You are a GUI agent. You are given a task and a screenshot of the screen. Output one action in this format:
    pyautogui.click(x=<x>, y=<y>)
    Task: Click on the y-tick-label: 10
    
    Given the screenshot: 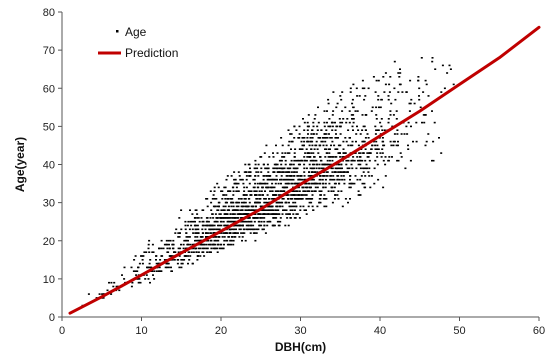 What is the action you would take?
    pyautogui.click(x=49, y=280)
    